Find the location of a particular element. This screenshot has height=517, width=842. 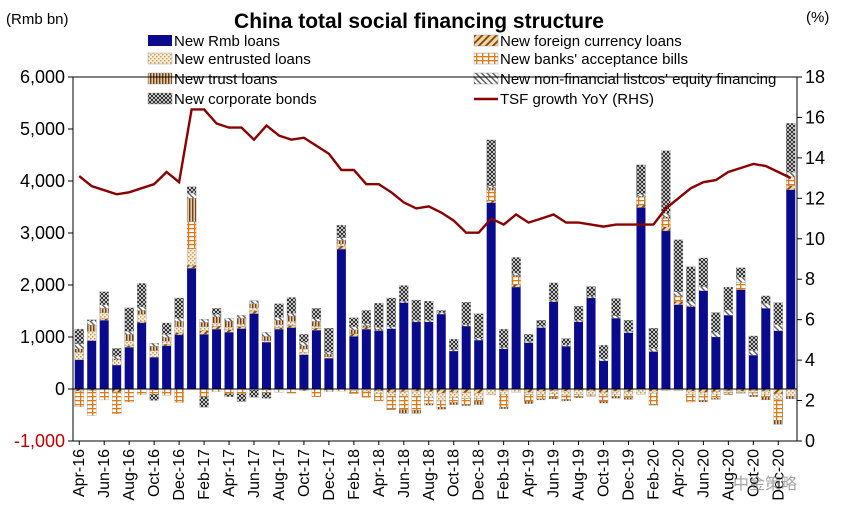

x-tick-label: Oct-19 is located at coordinates (604, 473).